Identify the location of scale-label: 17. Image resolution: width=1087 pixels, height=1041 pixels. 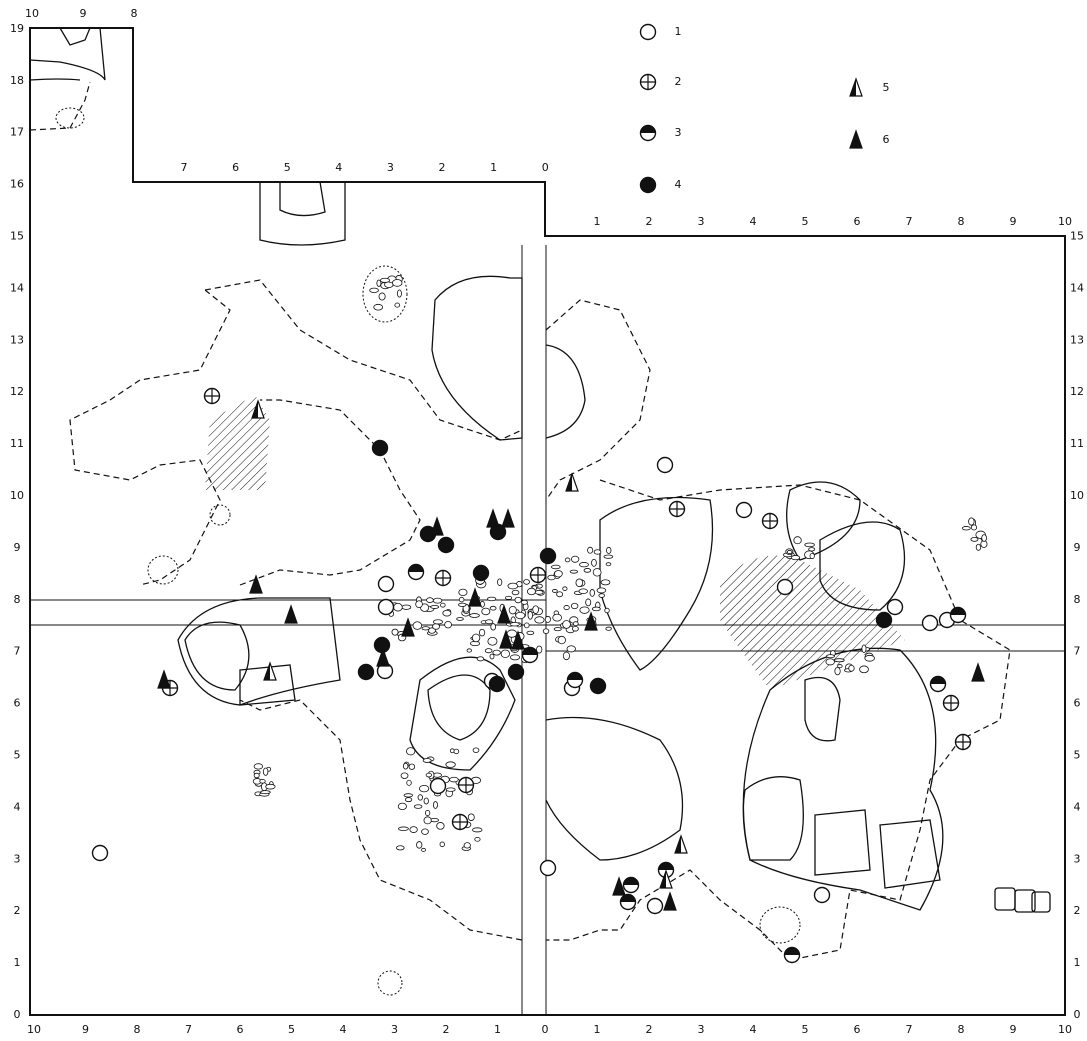
(17, 132).